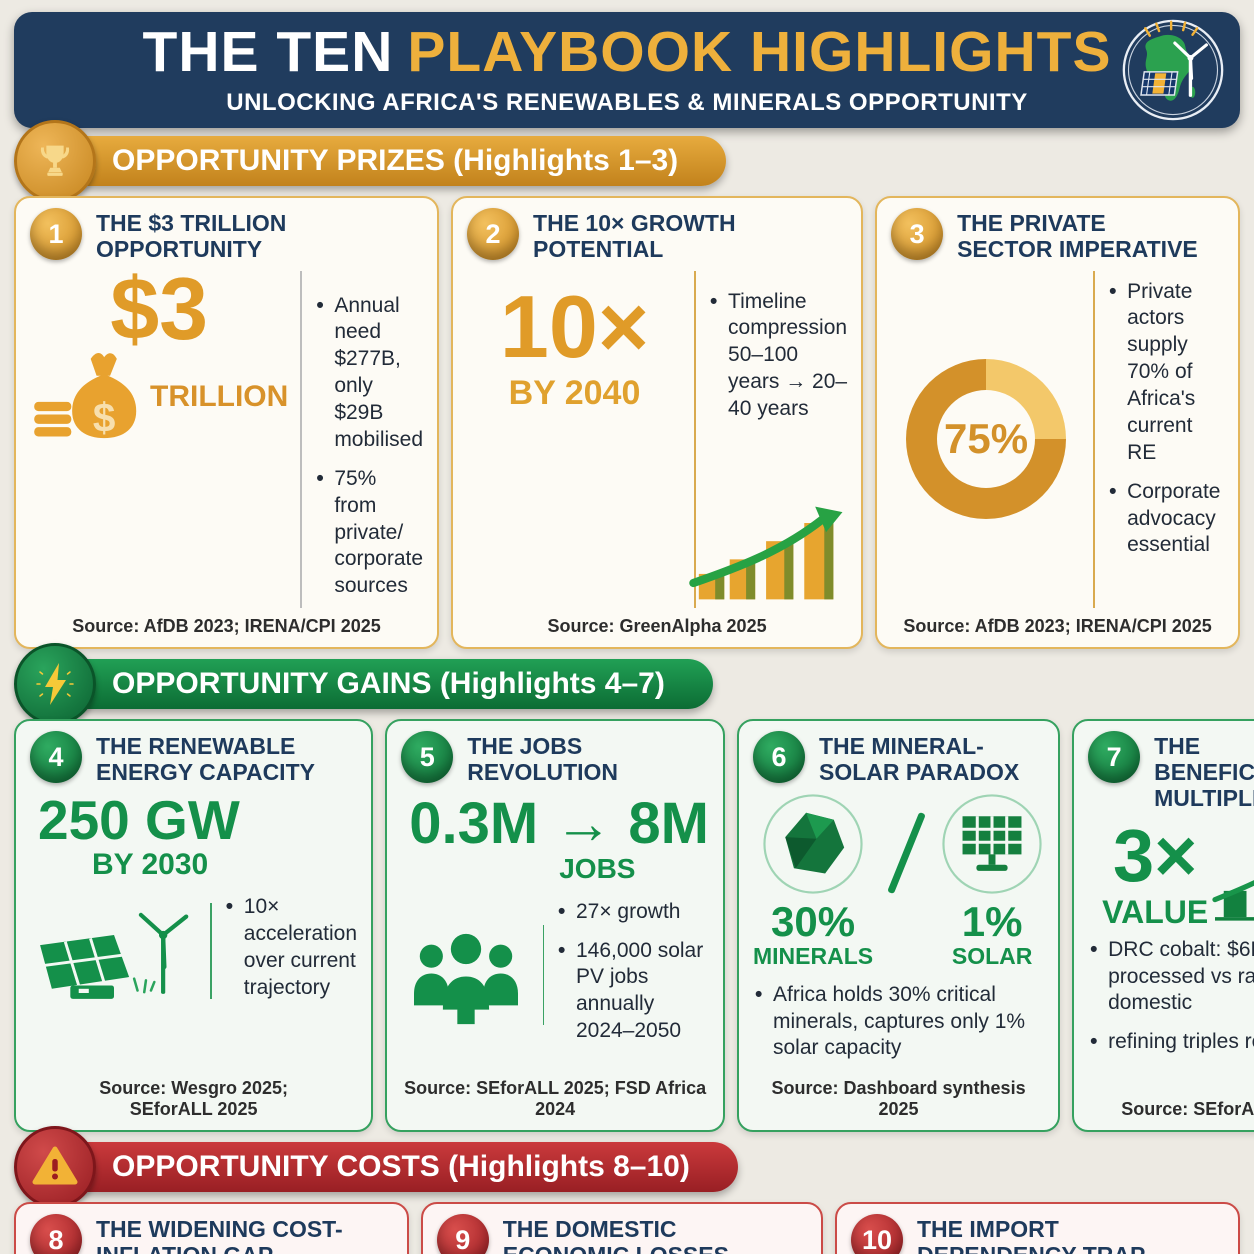 Image resolution: width=1254 pixels, height=1254 pixels. What do you see at coordinates (268, 51) in the screenshot?
I see `title-part-white: THE TEN` at bounding box center [268, 51].